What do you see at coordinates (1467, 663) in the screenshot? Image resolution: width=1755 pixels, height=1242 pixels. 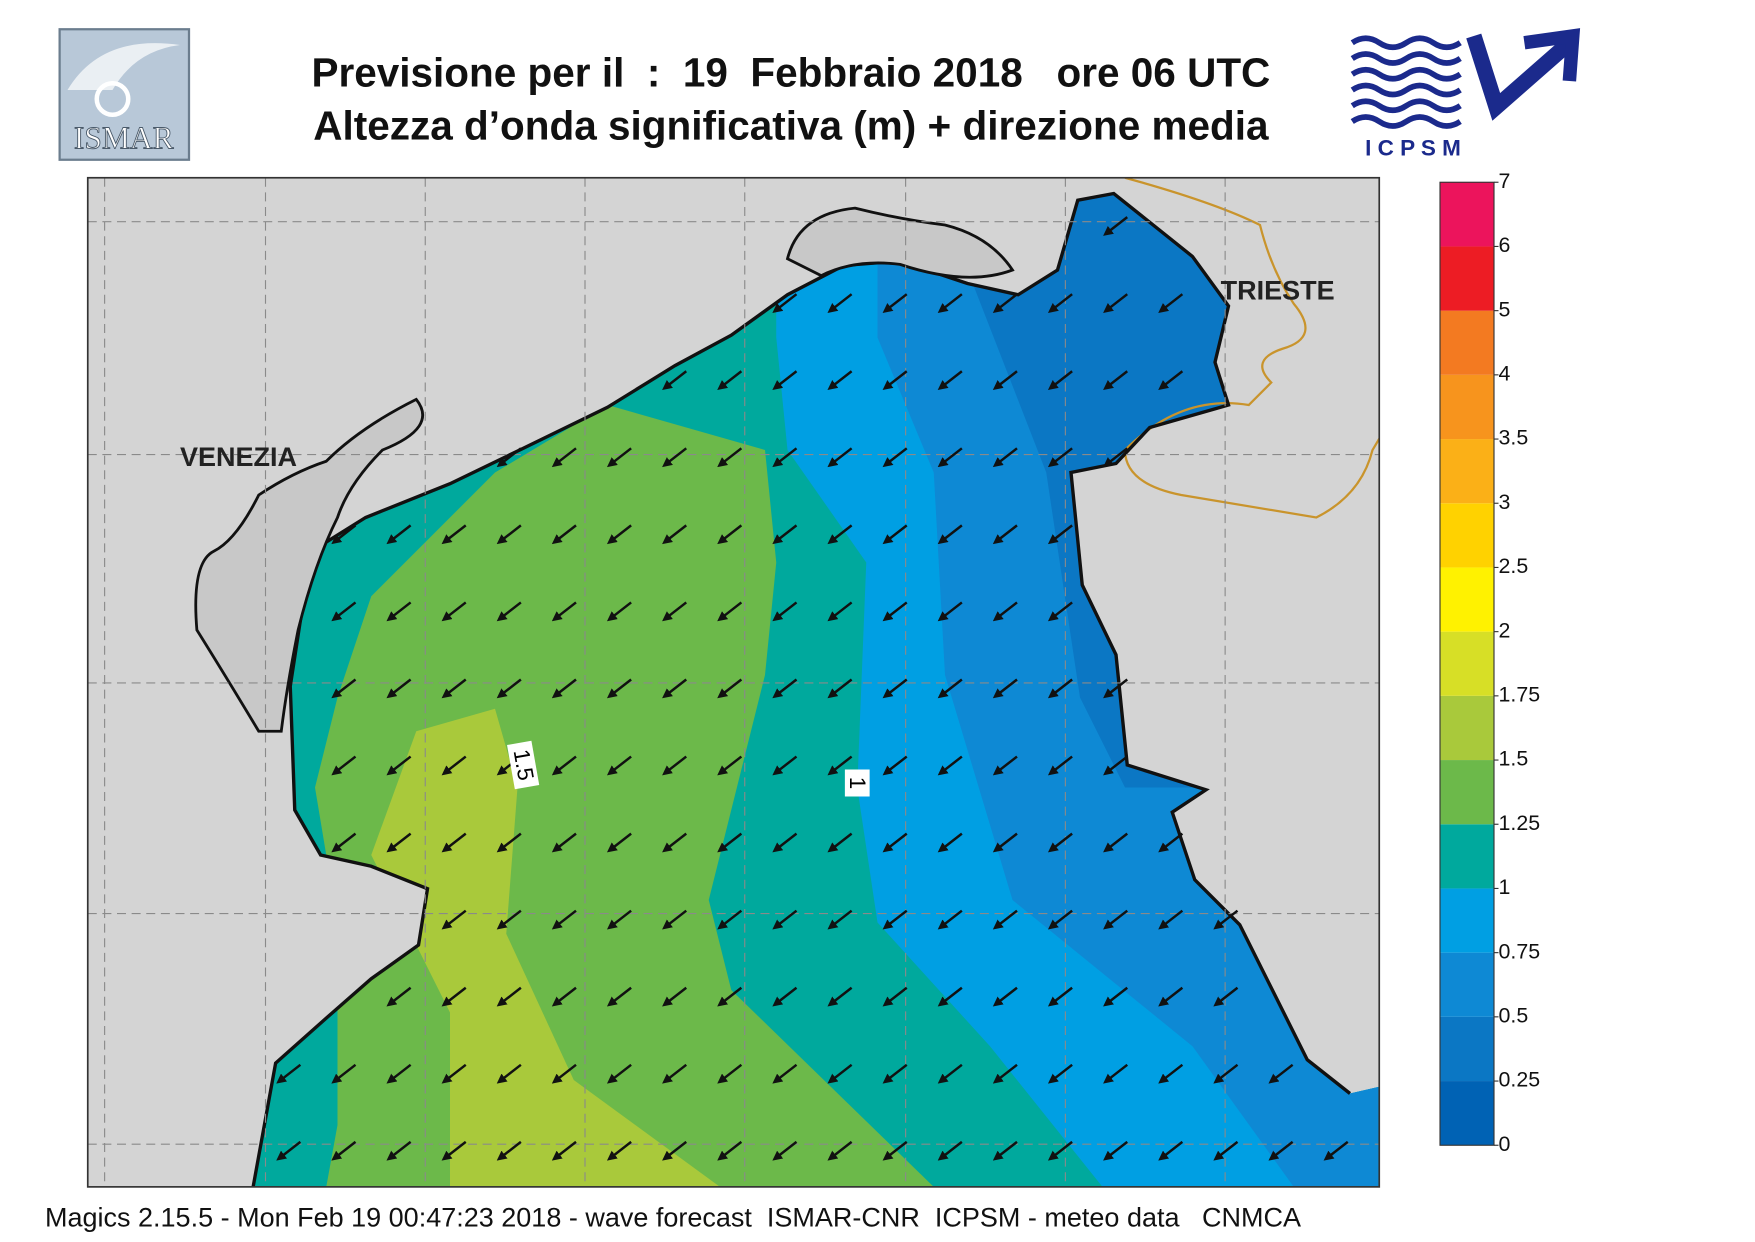 I see `colorbar-frame` at bounding box center [1467, 663].